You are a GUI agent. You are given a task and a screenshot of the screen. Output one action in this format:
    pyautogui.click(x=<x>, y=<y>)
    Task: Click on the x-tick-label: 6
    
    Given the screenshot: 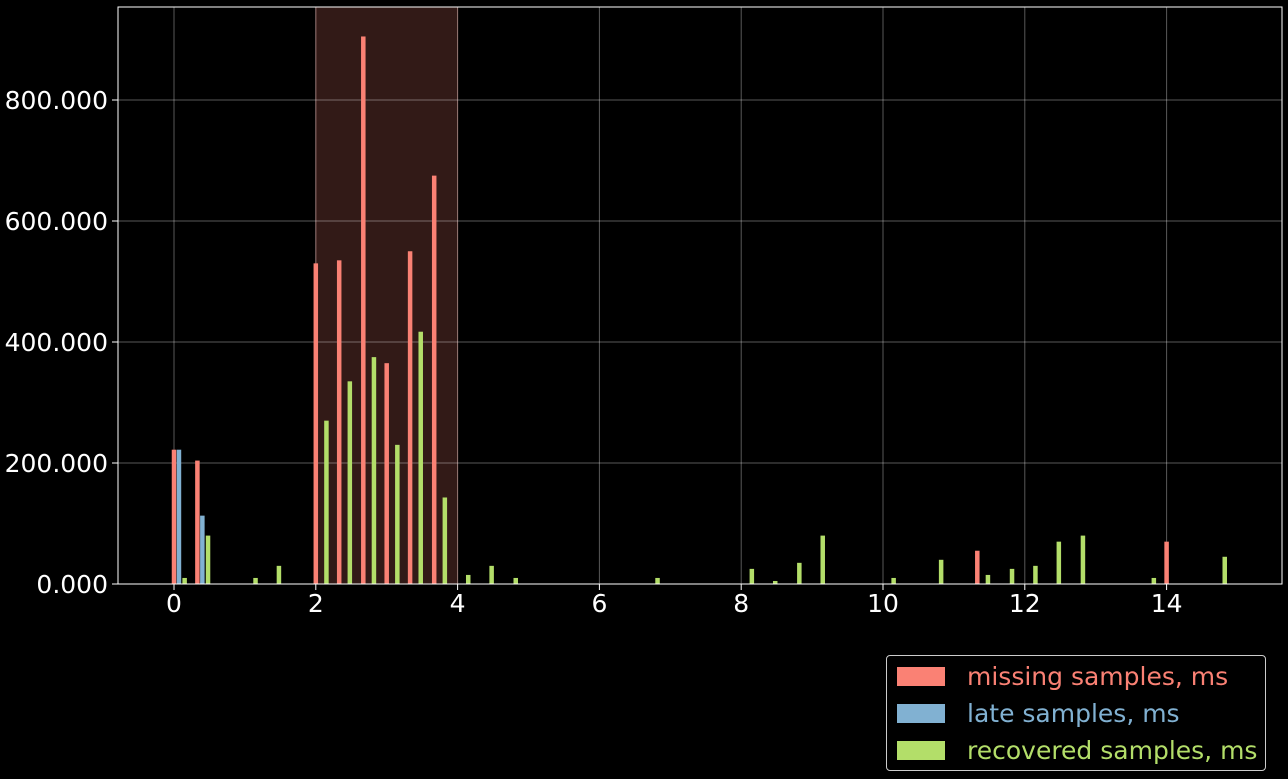 What is the action you would take?
    pyautogui.click(x=599, y=603)
    